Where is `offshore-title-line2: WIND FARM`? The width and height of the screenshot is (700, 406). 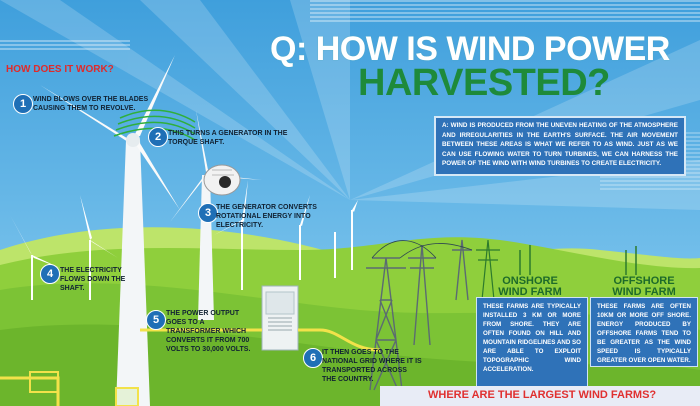 offshore-title-line2: WIND FARM is located at coordinates (644, 292).